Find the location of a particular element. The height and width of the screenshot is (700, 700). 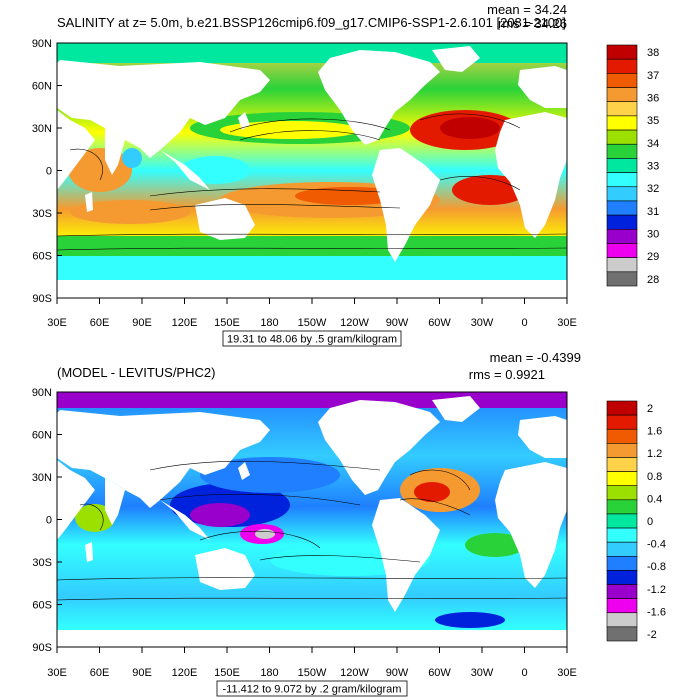

colorbar-label: -1.6 is located at coordinates (656, 612).